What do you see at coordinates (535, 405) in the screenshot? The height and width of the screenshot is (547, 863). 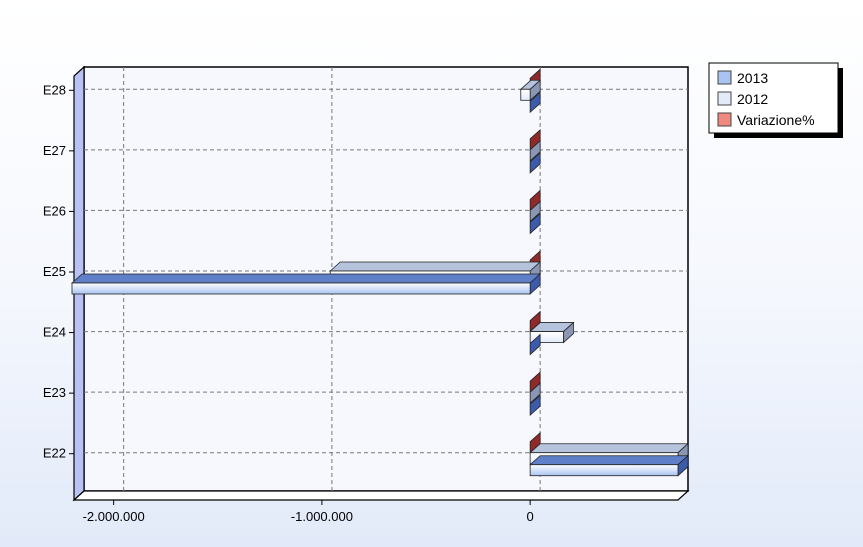 I see `bar-2013-E23` at bounding box center [535, 405].